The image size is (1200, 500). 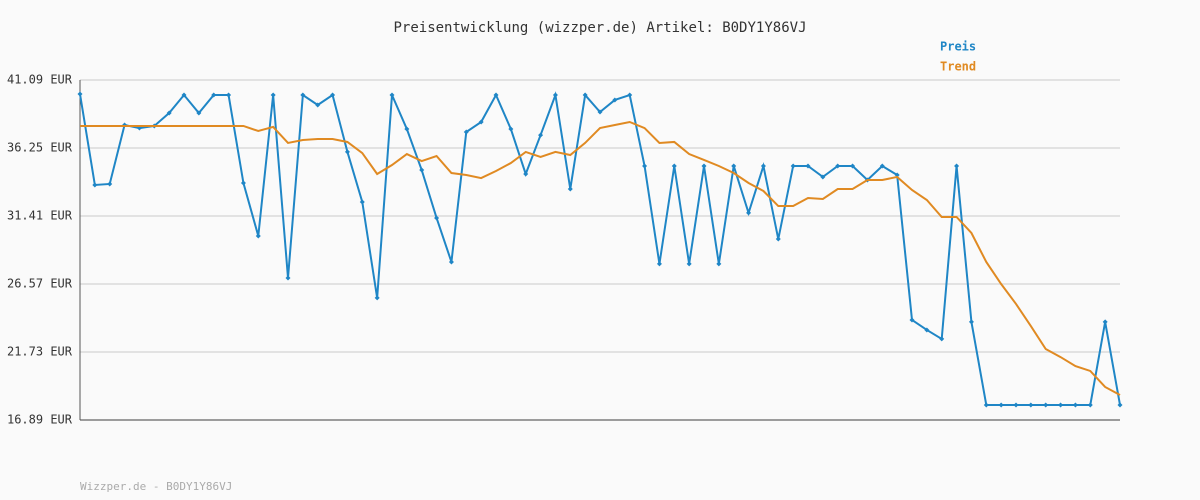 I want to click on y-tick-label: 21.73 EUR, so click(x=40, y=352).